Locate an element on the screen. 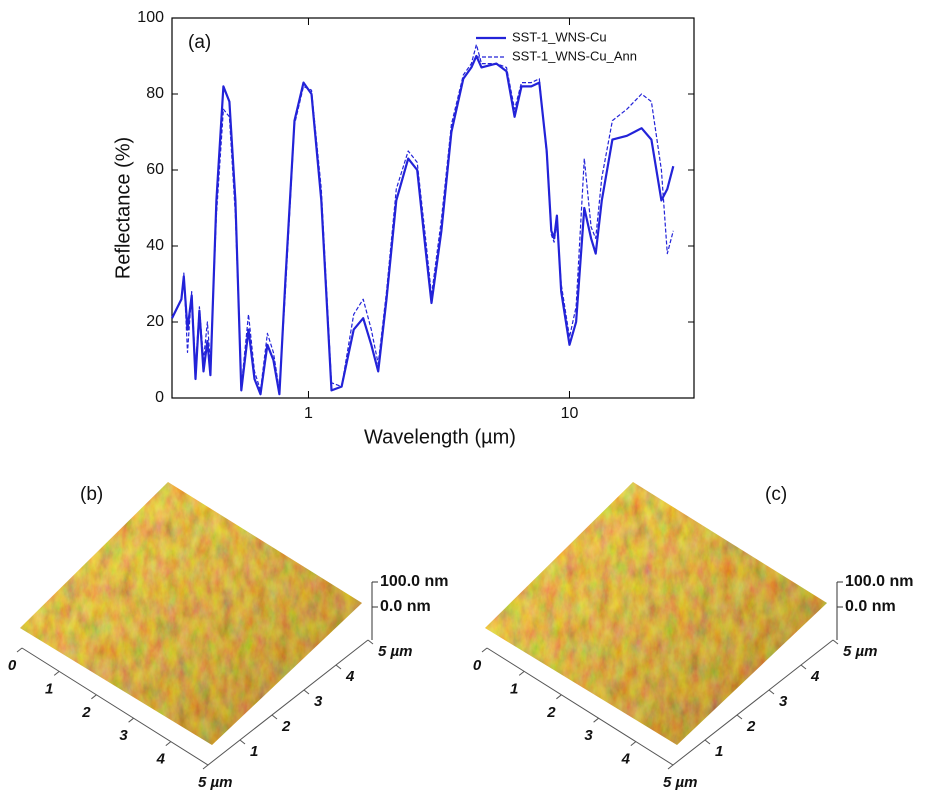  legend-label: SST-1_WNS-Cu_Ann is located at coordinates (574, 55).